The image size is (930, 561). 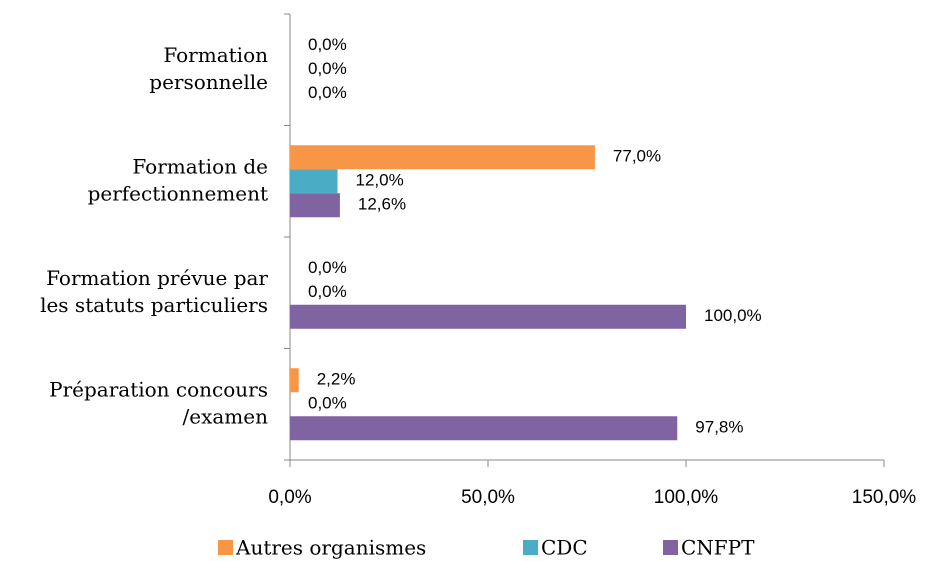 I want to click on y-tick-label: /examen, so click(x=226, y=416).